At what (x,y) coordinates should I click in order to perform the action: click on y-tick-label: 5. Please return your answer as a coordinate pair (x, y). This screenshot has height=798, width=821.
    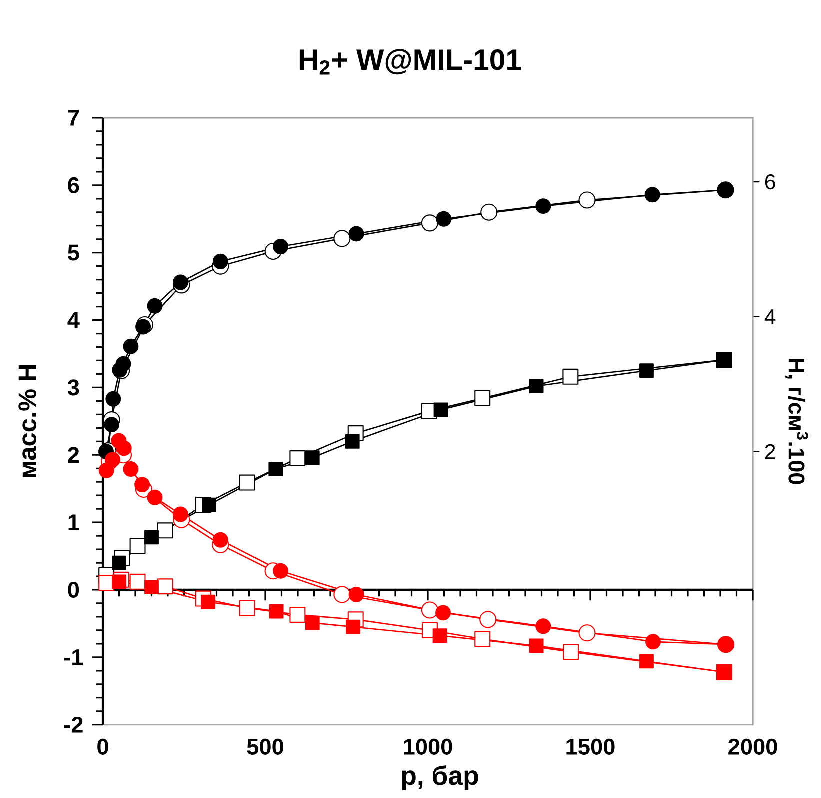
    Looking at the image, I should click on (74, 252).